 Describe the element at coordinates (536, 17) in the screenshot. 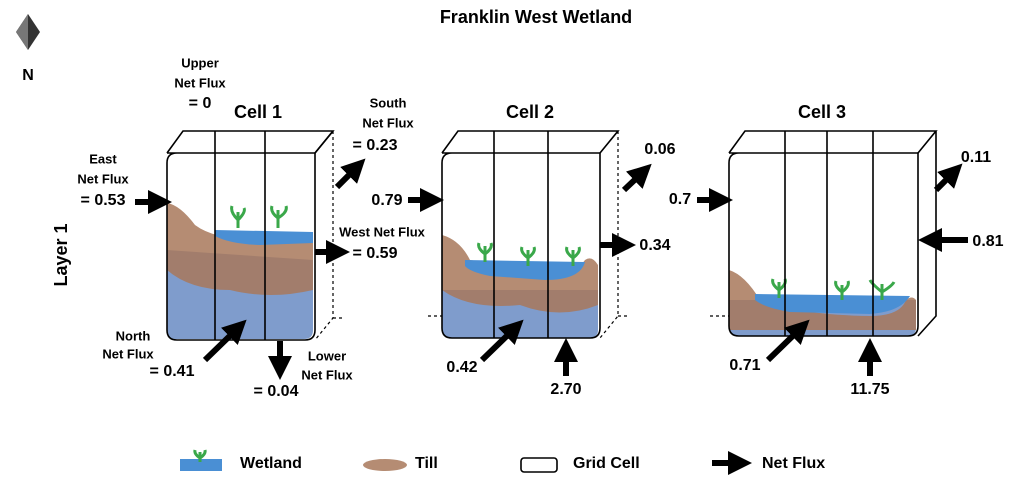

I see `title: Franklin West Wetland` at that location.